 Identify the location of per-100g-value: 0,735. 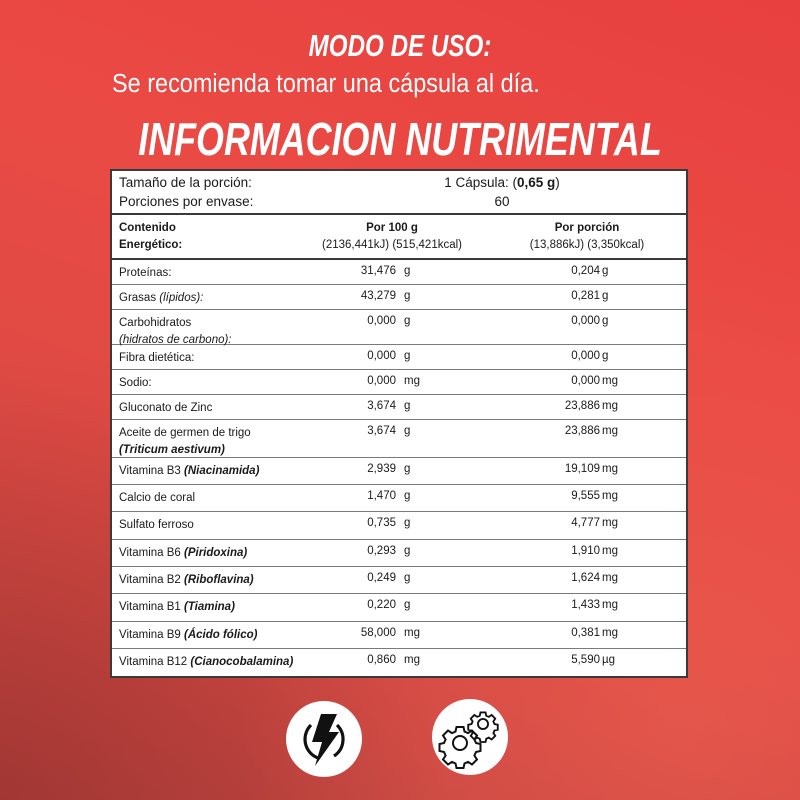
(381, 523).